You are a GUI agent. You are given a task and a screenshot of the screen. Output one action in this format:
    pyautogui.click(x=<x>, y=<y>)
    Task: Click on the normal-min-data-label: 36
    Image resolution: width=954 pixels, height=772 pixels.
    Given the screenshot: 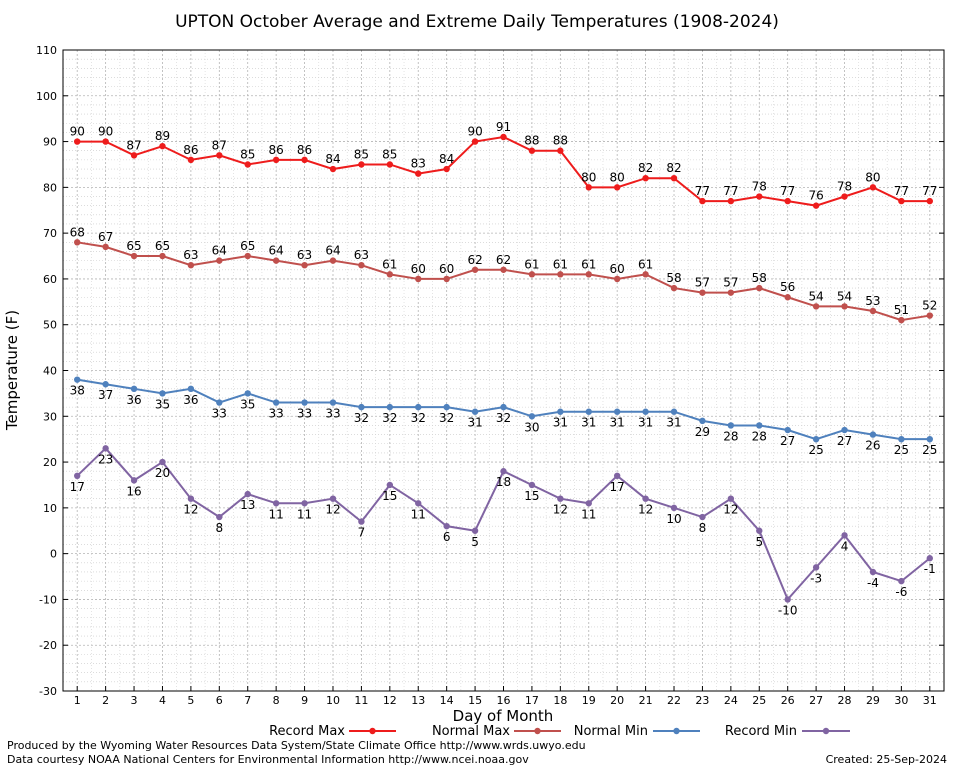 What is the action you would take?
    pyautogui.click(x=190, y=400)
    